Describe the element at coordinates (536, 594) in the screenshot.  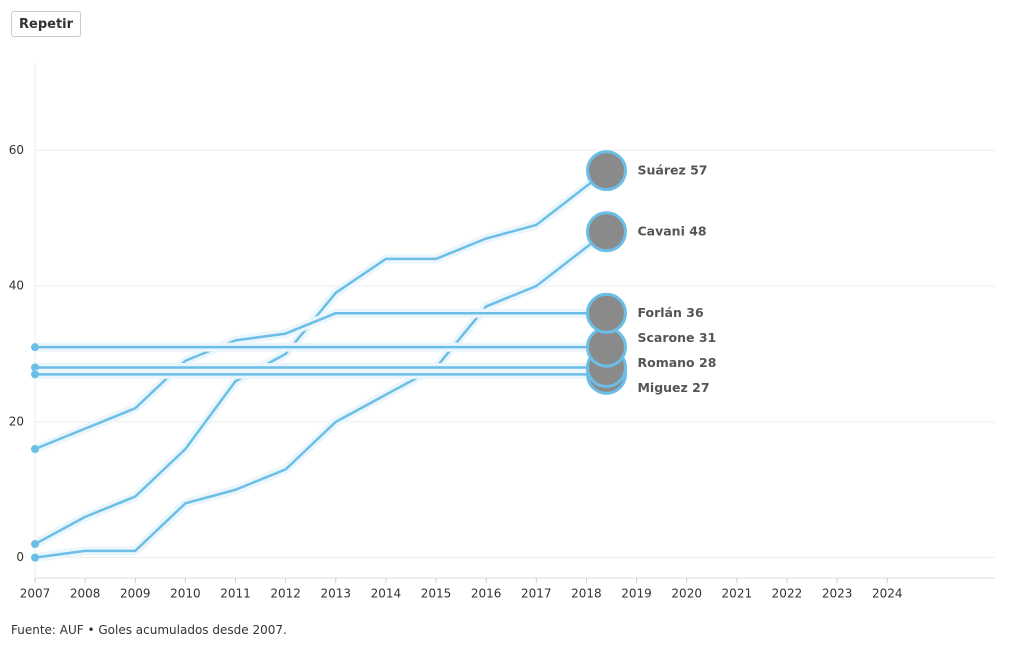
I see `x-tick-label: 2017` at that location.